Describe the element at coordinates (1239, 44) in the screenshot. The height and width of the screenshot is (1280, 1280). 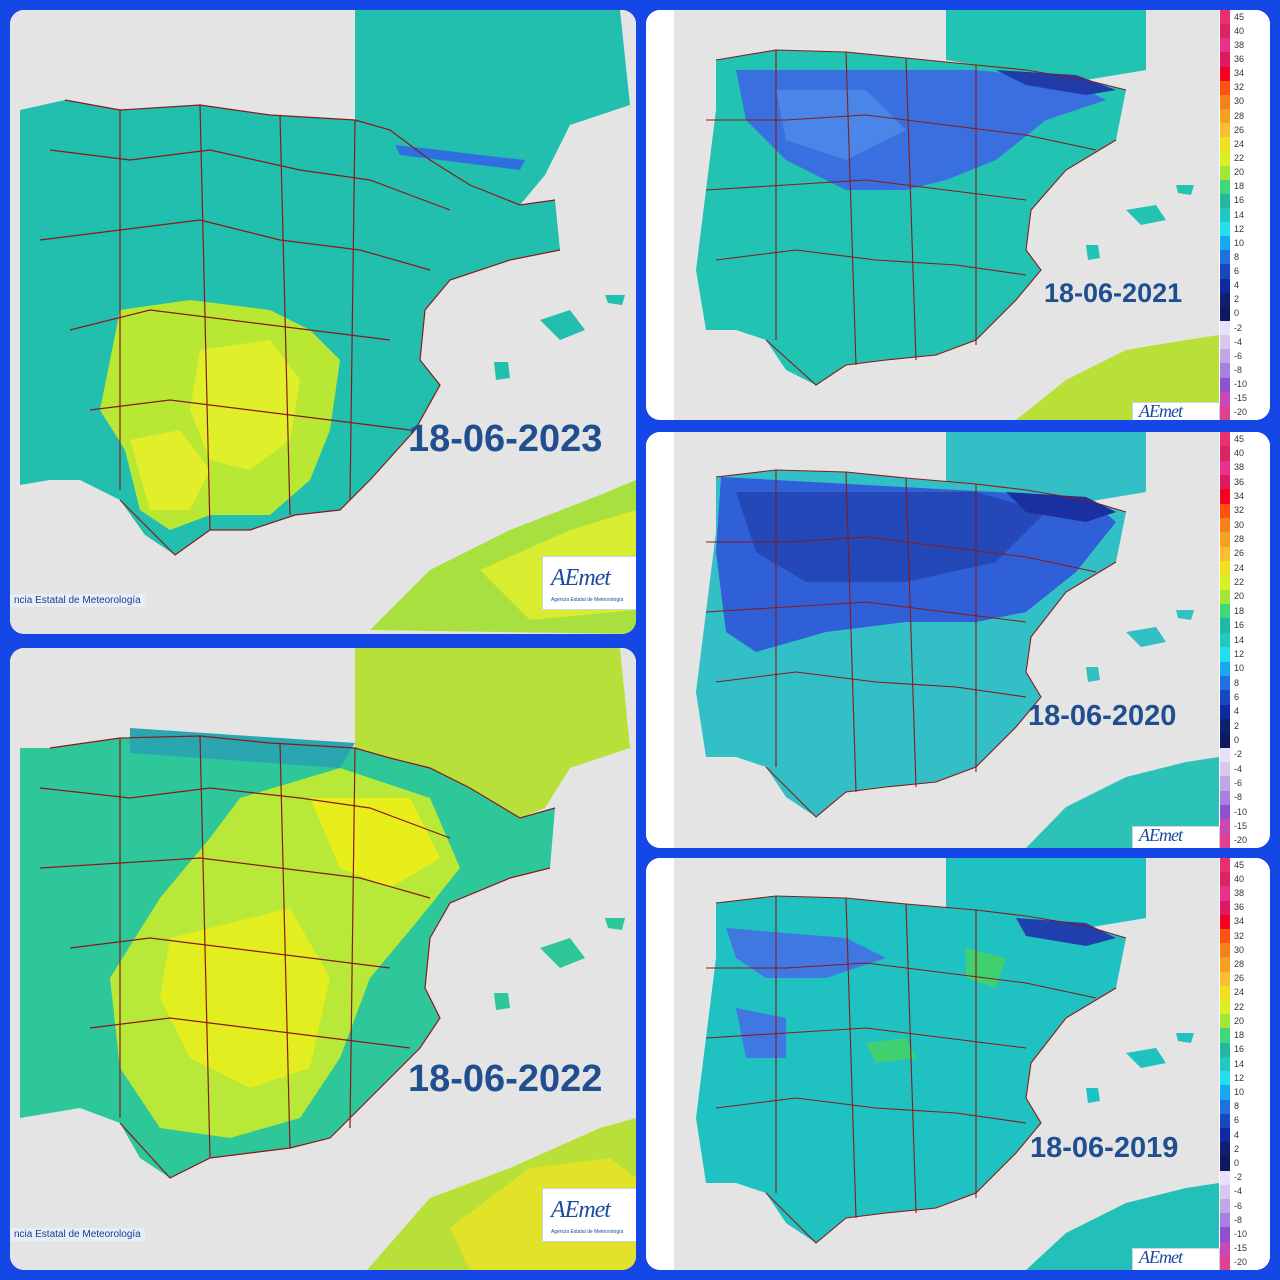
I see `legend-label: 38` at that location.